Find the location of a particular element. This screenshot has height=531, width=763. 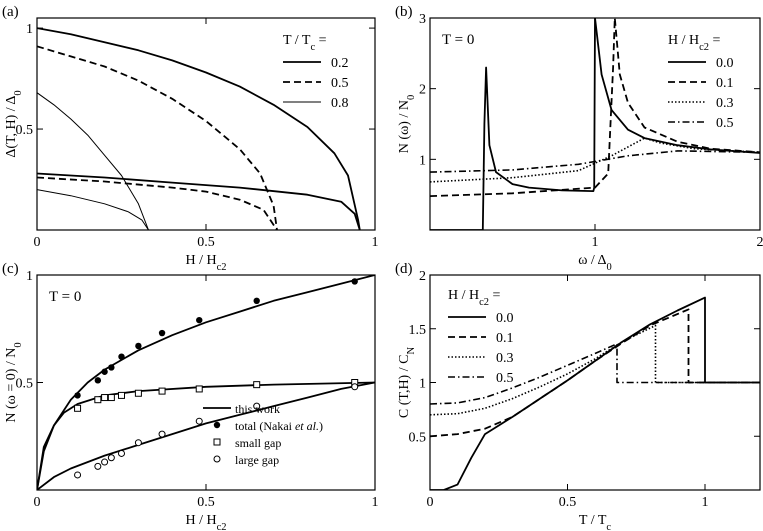

series-line-0.0 is located at coordinates (513, 124).